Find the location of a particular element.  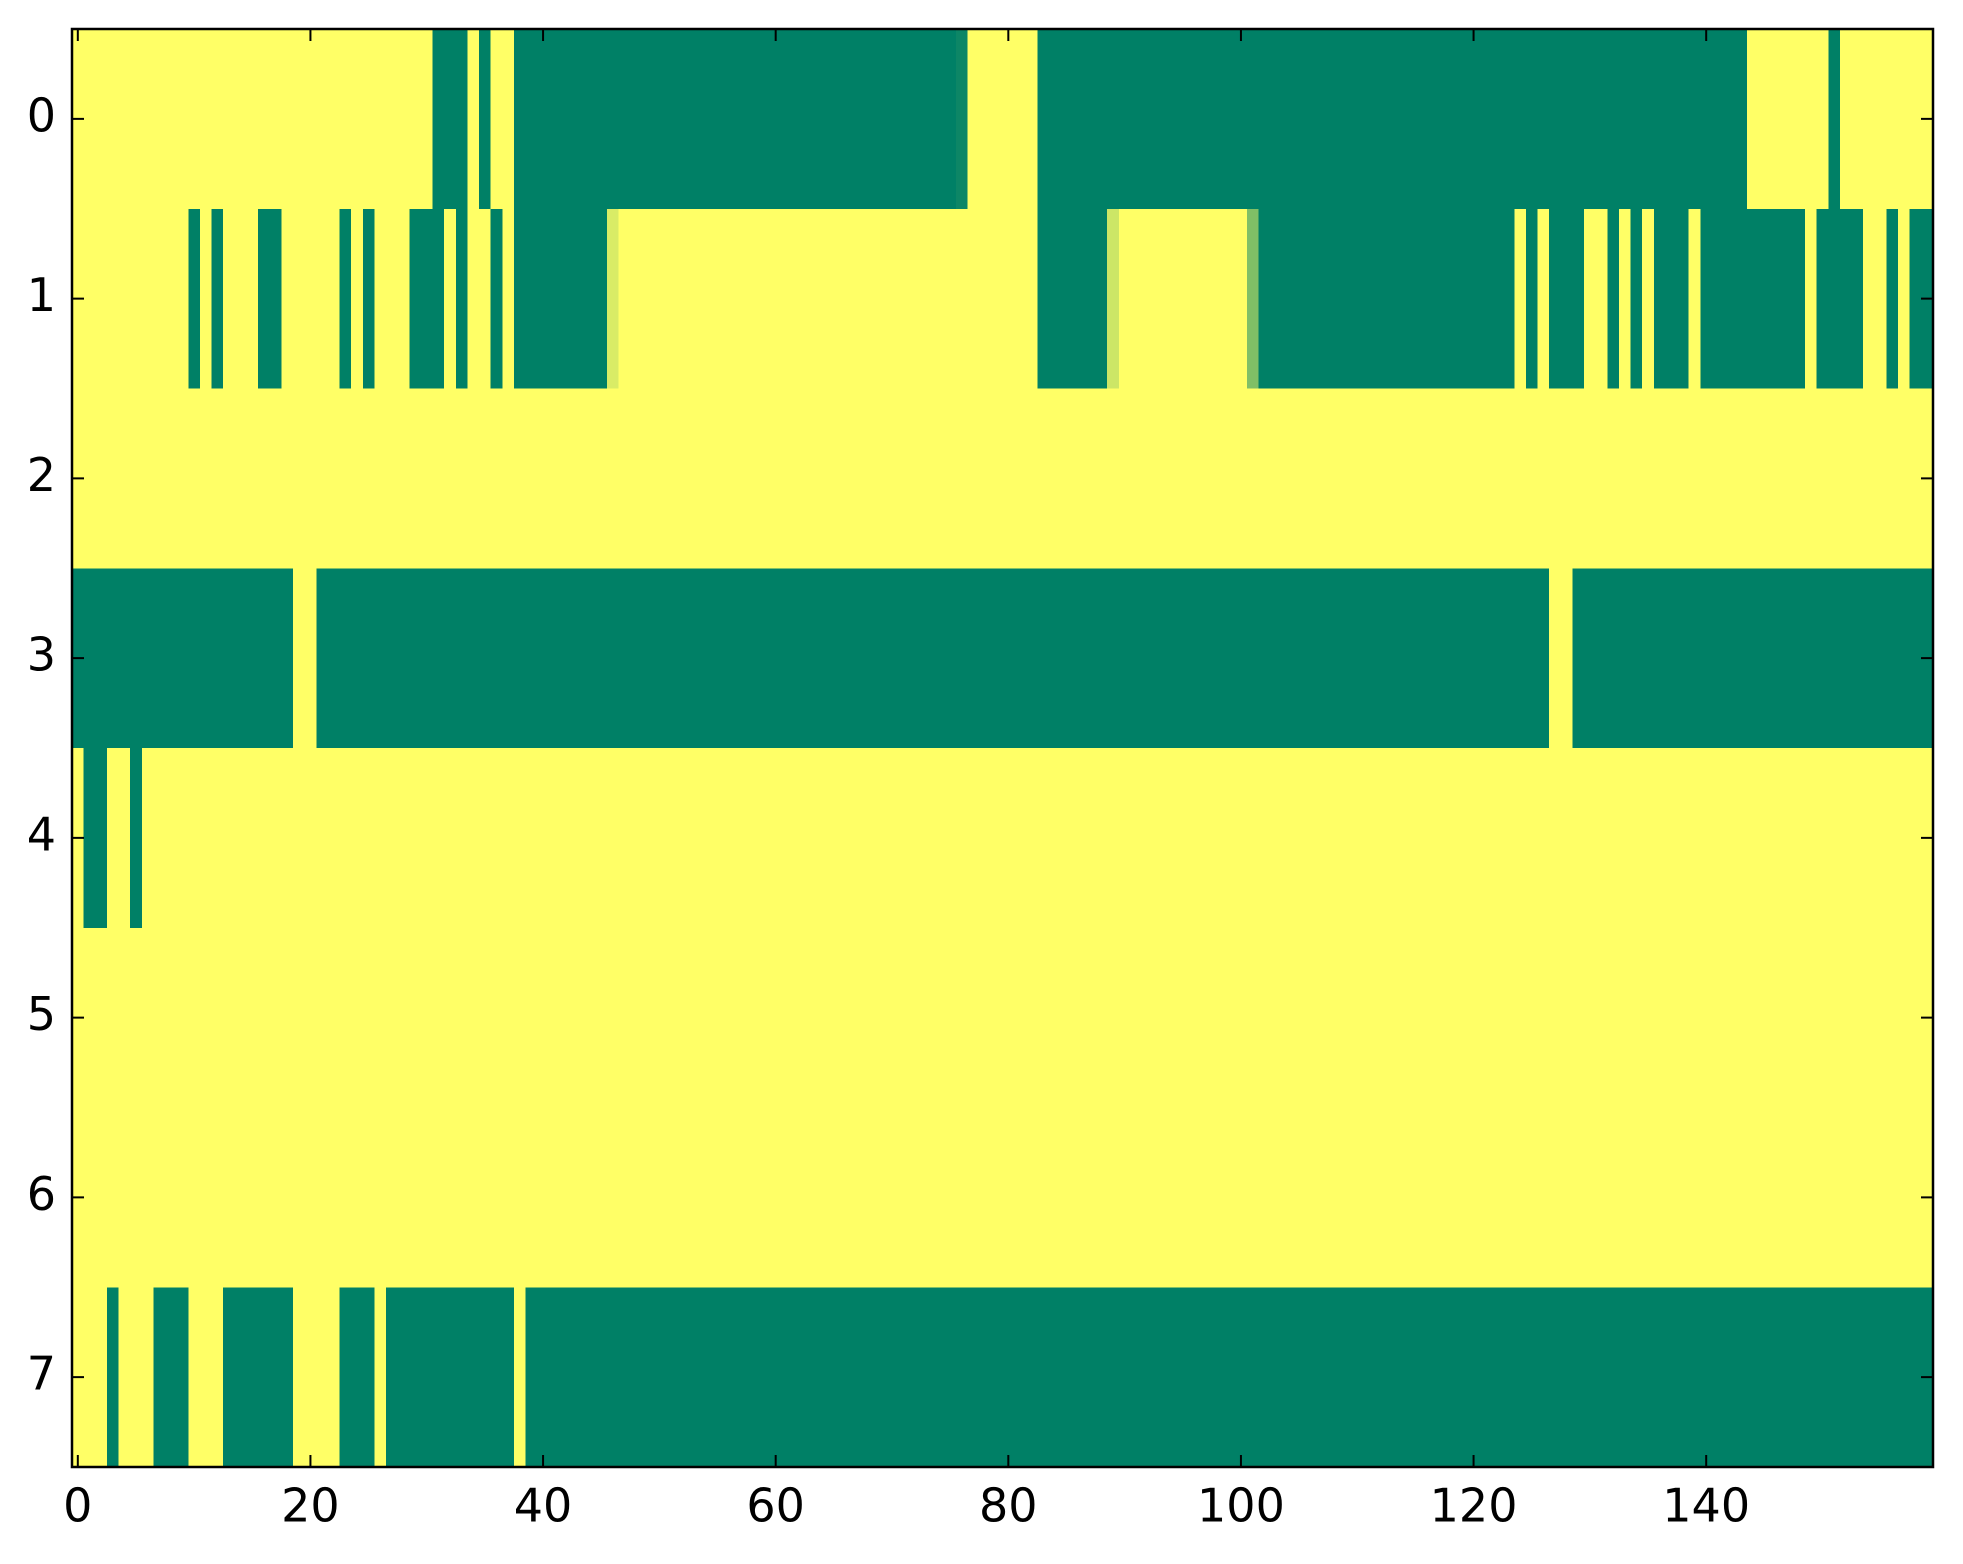

y-tick-label: 7 is located at coordinates (41, 1374).